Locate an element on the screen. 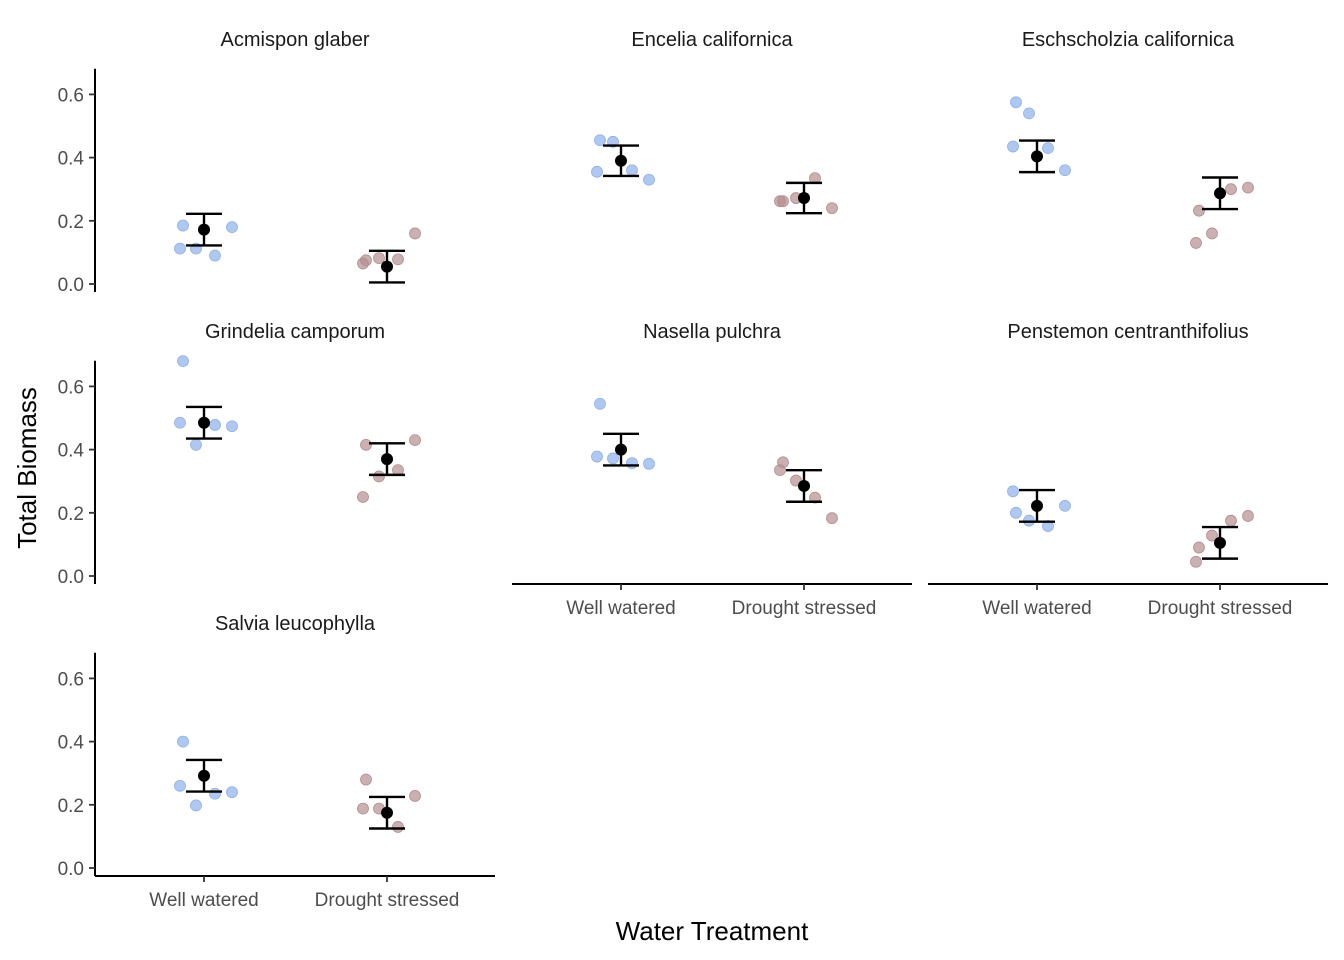  panel-title: Encelia californica is located at coordinates (712, 40).